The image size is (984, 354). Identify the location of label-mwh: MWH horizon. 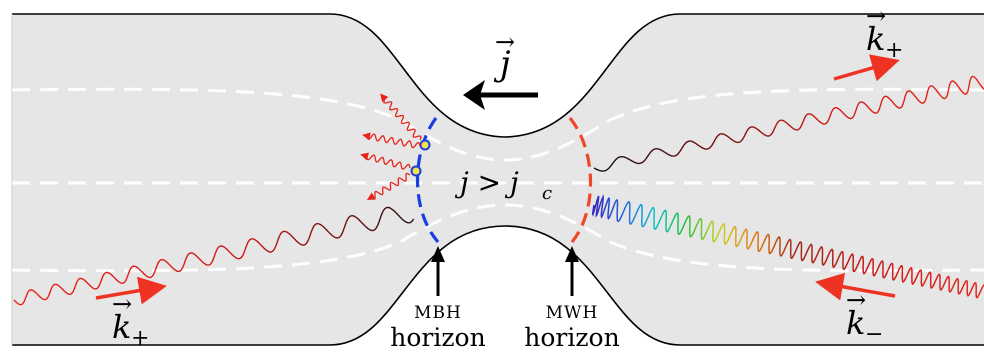
(571, 327).